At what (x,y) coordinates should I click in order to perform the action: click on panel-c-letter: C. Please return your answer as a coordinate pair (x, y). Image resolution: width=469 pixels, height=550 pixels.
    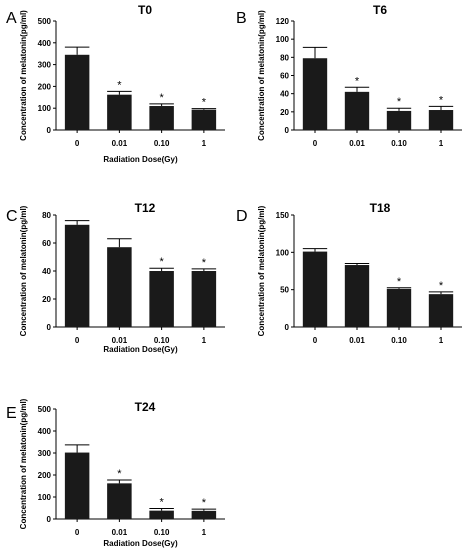
    Looking at the image, I should click on (12, 216).